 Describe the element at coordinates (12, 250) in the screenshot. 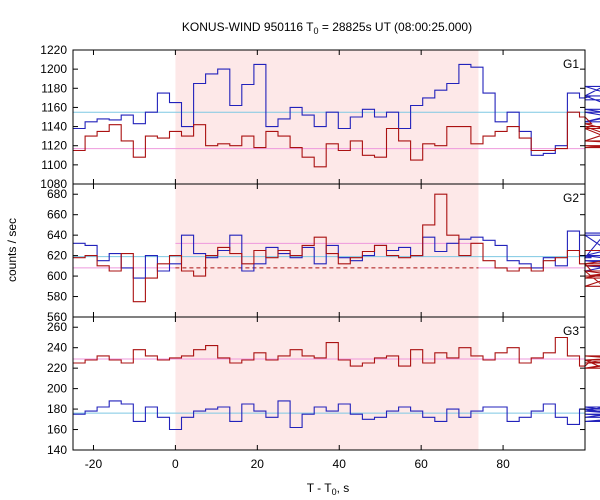

I see `y-axis-label: counts / sec` at that location.